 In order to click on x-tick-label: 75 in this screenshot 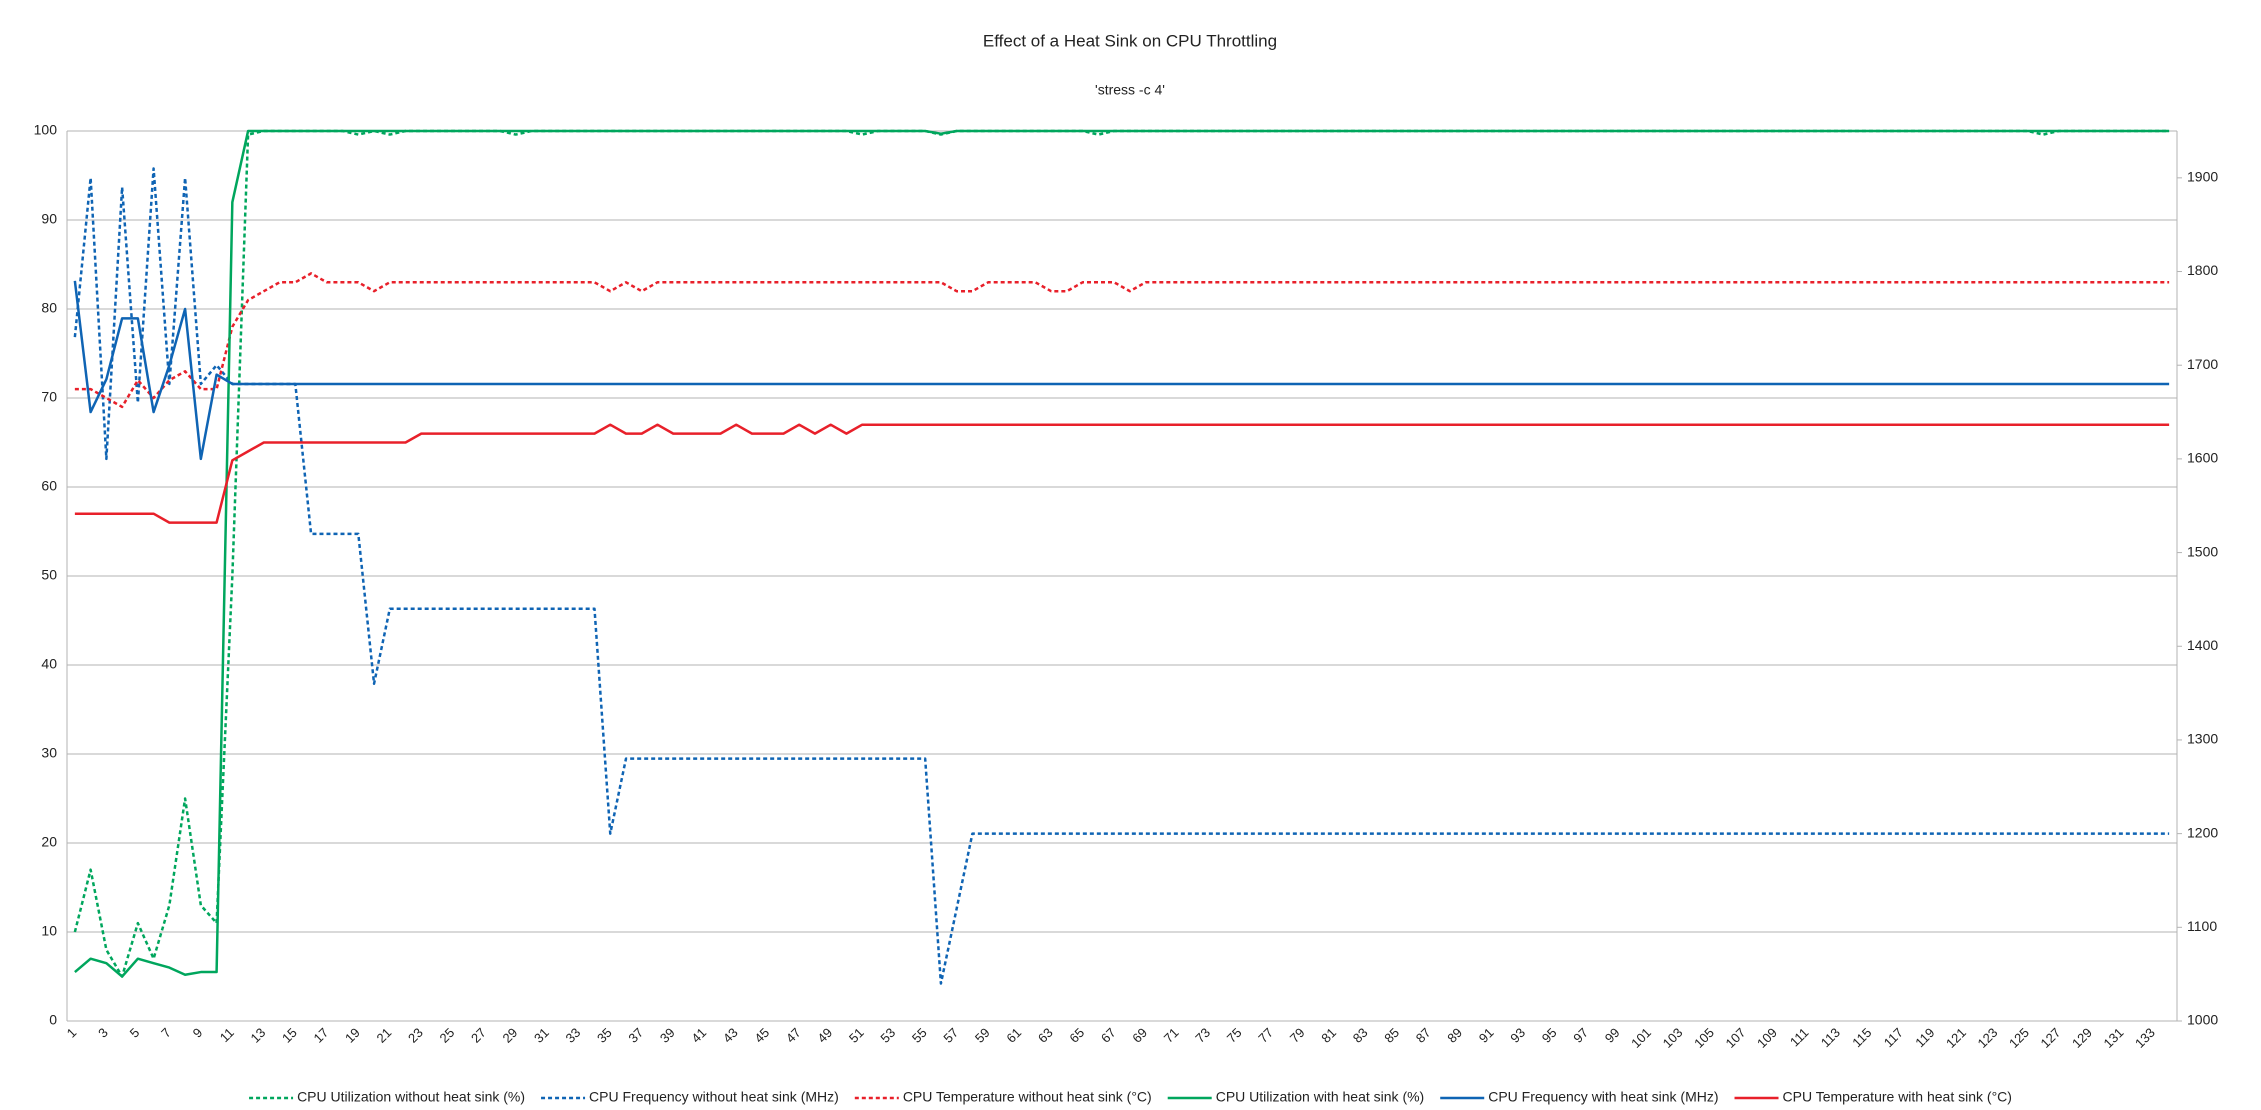, I will do `click(1234, 1035)`.